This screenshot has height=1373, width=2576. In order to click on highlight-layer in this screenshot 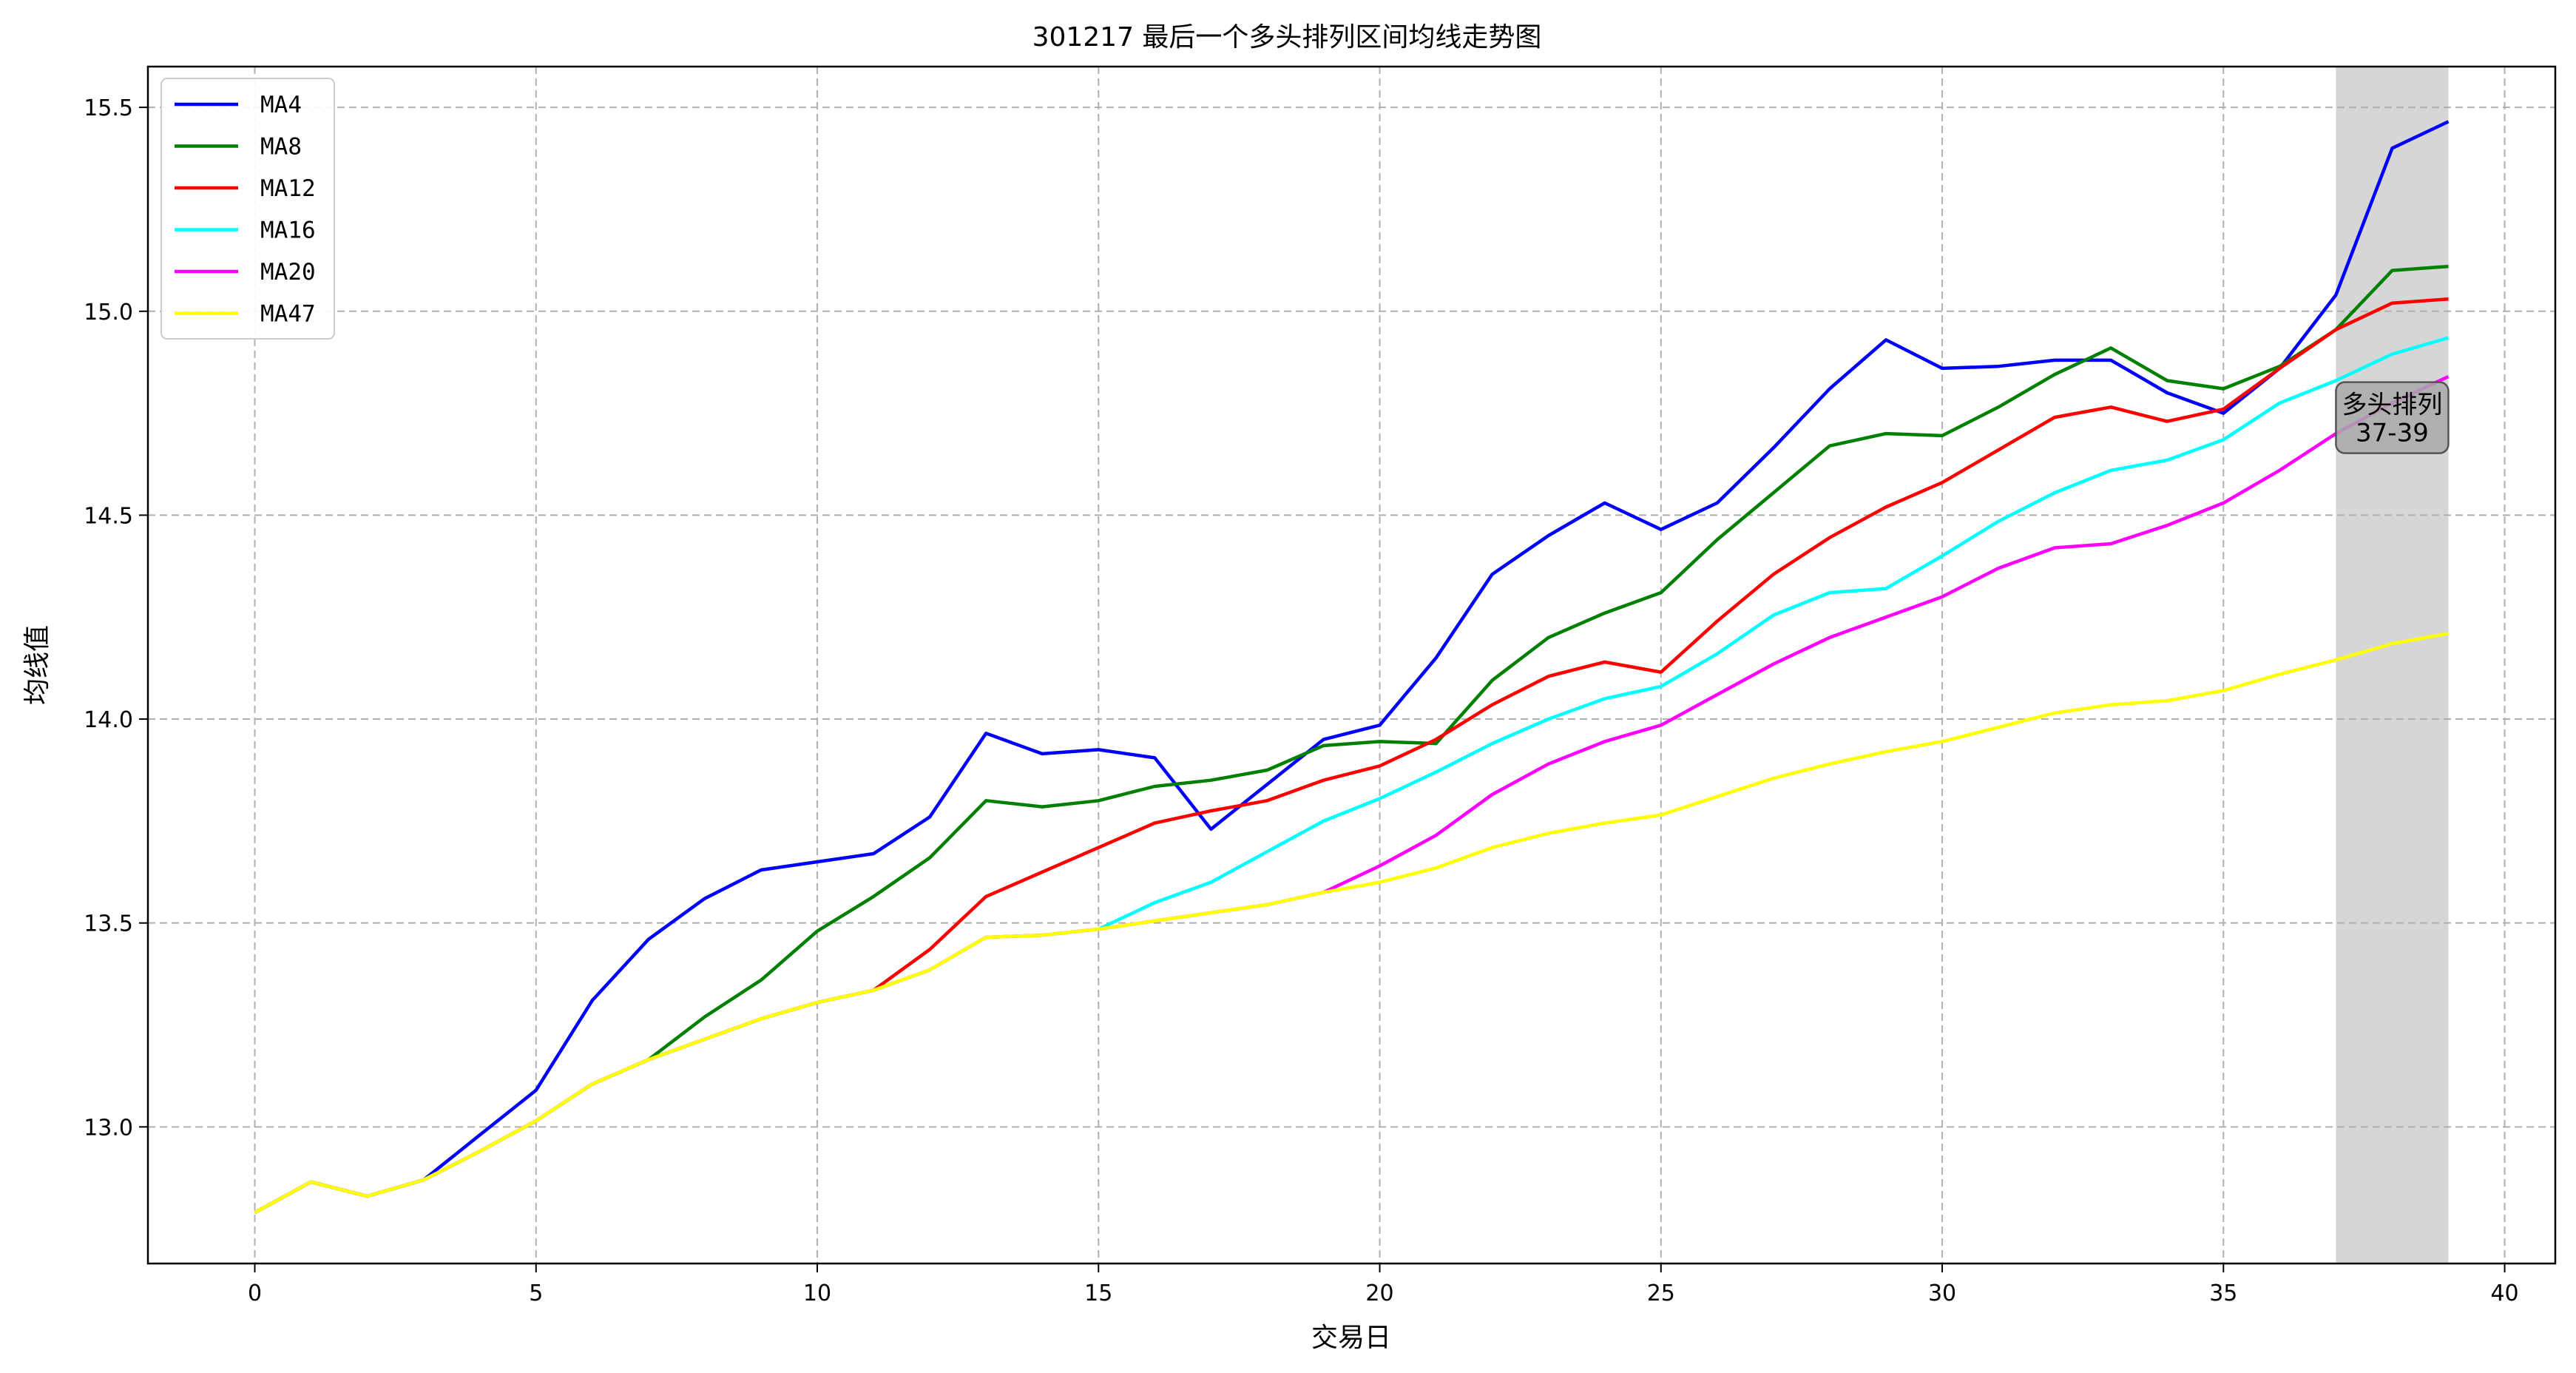, I will do `click(2392, 665)`.